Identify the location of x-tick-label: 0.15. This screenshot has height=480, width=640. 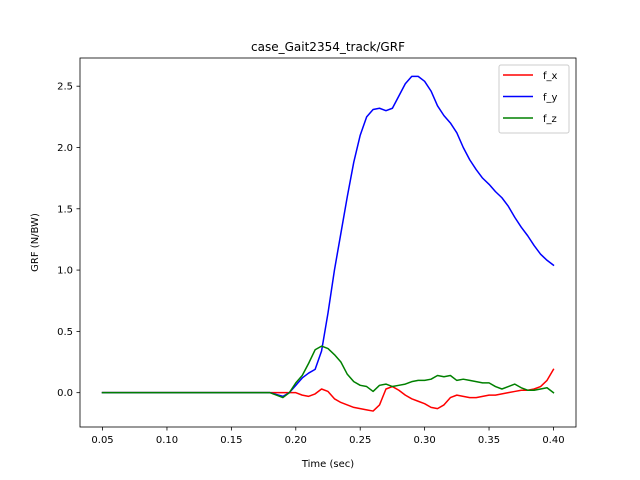
(231, 440).